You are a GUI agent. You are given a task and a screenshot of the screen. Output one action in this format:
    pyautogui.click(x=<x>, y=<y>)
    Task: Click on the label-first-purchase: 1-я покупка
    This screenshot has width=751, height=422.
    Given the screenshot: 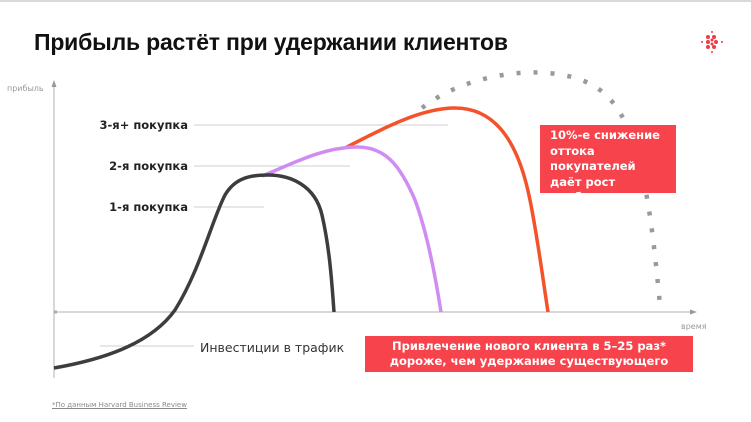 What is the action you would take?
    pyautogui.click(x=148, y=207)
    